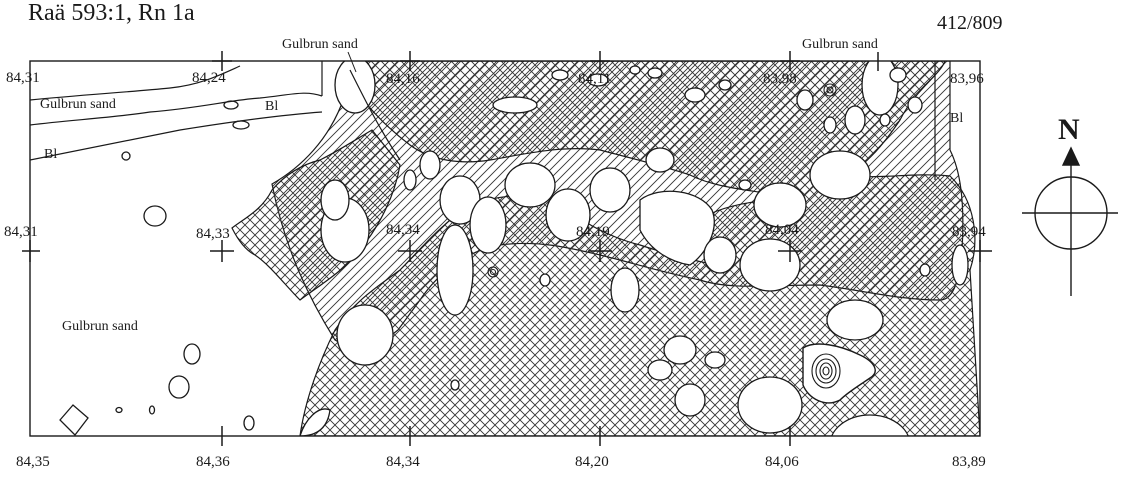 The image size is (1124, 491). I want to click on site-title: Raä 593:1, Rn 1a, so click(111, 13).